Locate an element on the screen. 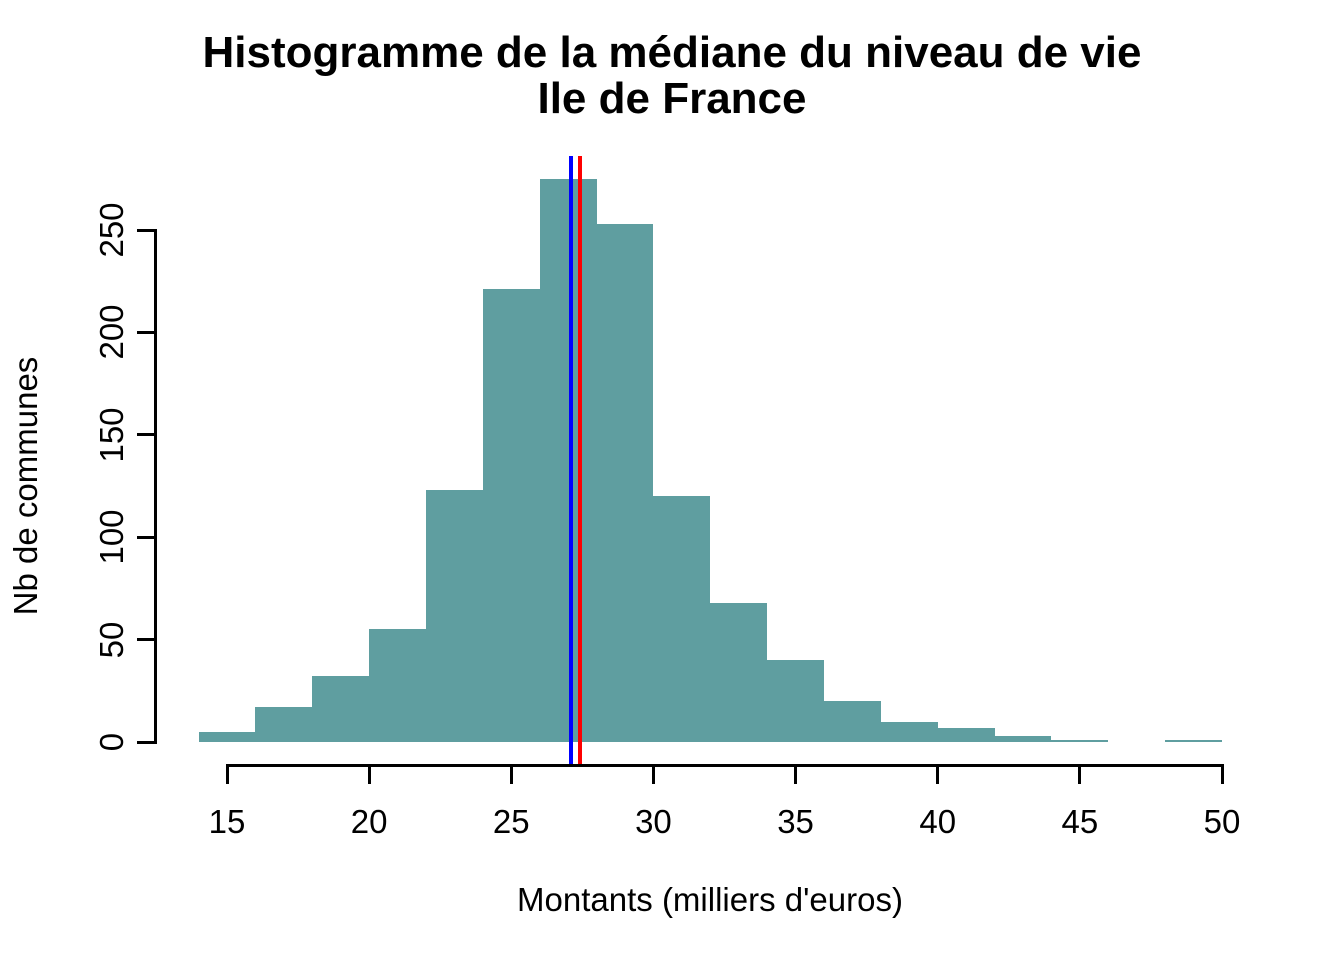 The height and width of the screenshot is (960, 1344). y-tick-label: 250 is located at coordinates (111, 230).